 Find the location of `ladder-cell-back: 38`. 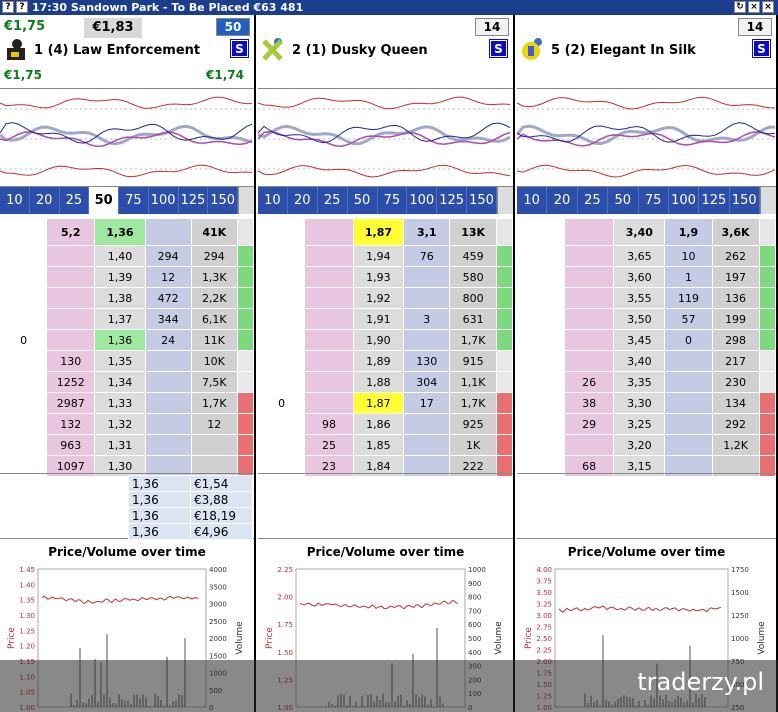

ladder-cell-back: 38 is located at coordinates (589, 403).